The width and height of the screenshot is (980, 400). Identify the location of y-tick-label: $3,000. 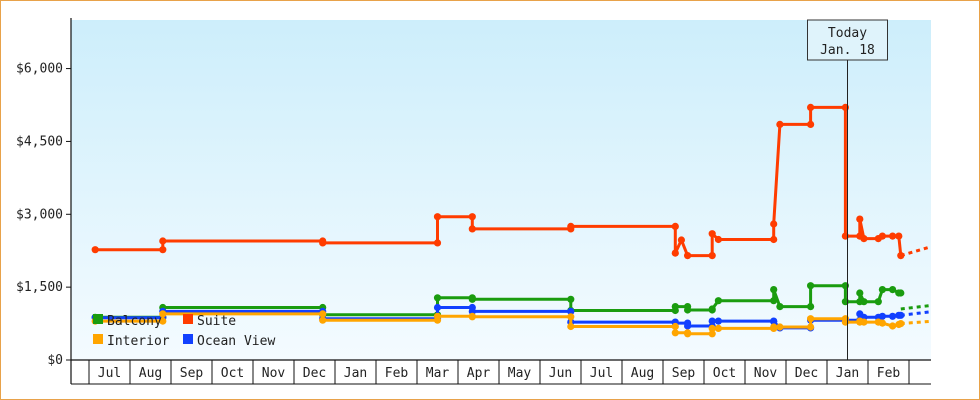
(39, 214).